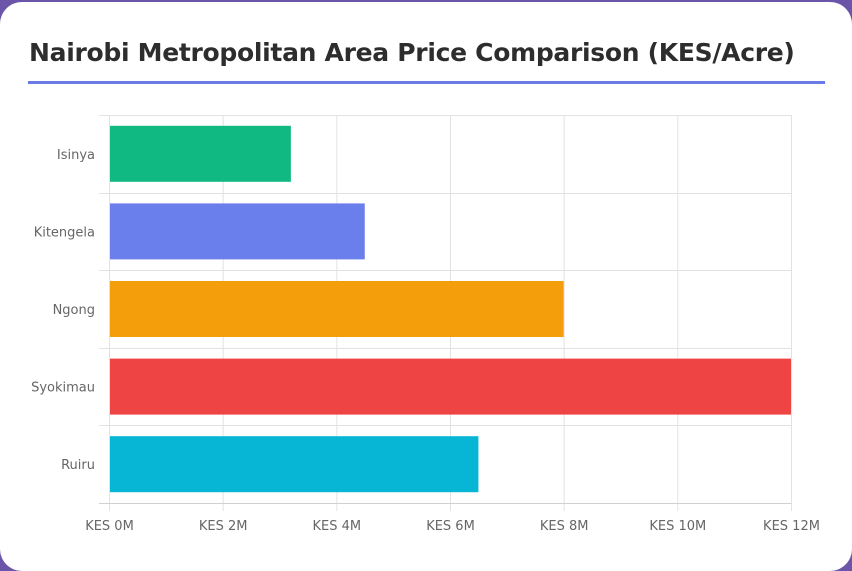  I want to click on x-tick-label: KES 6M, so click(450, 526).